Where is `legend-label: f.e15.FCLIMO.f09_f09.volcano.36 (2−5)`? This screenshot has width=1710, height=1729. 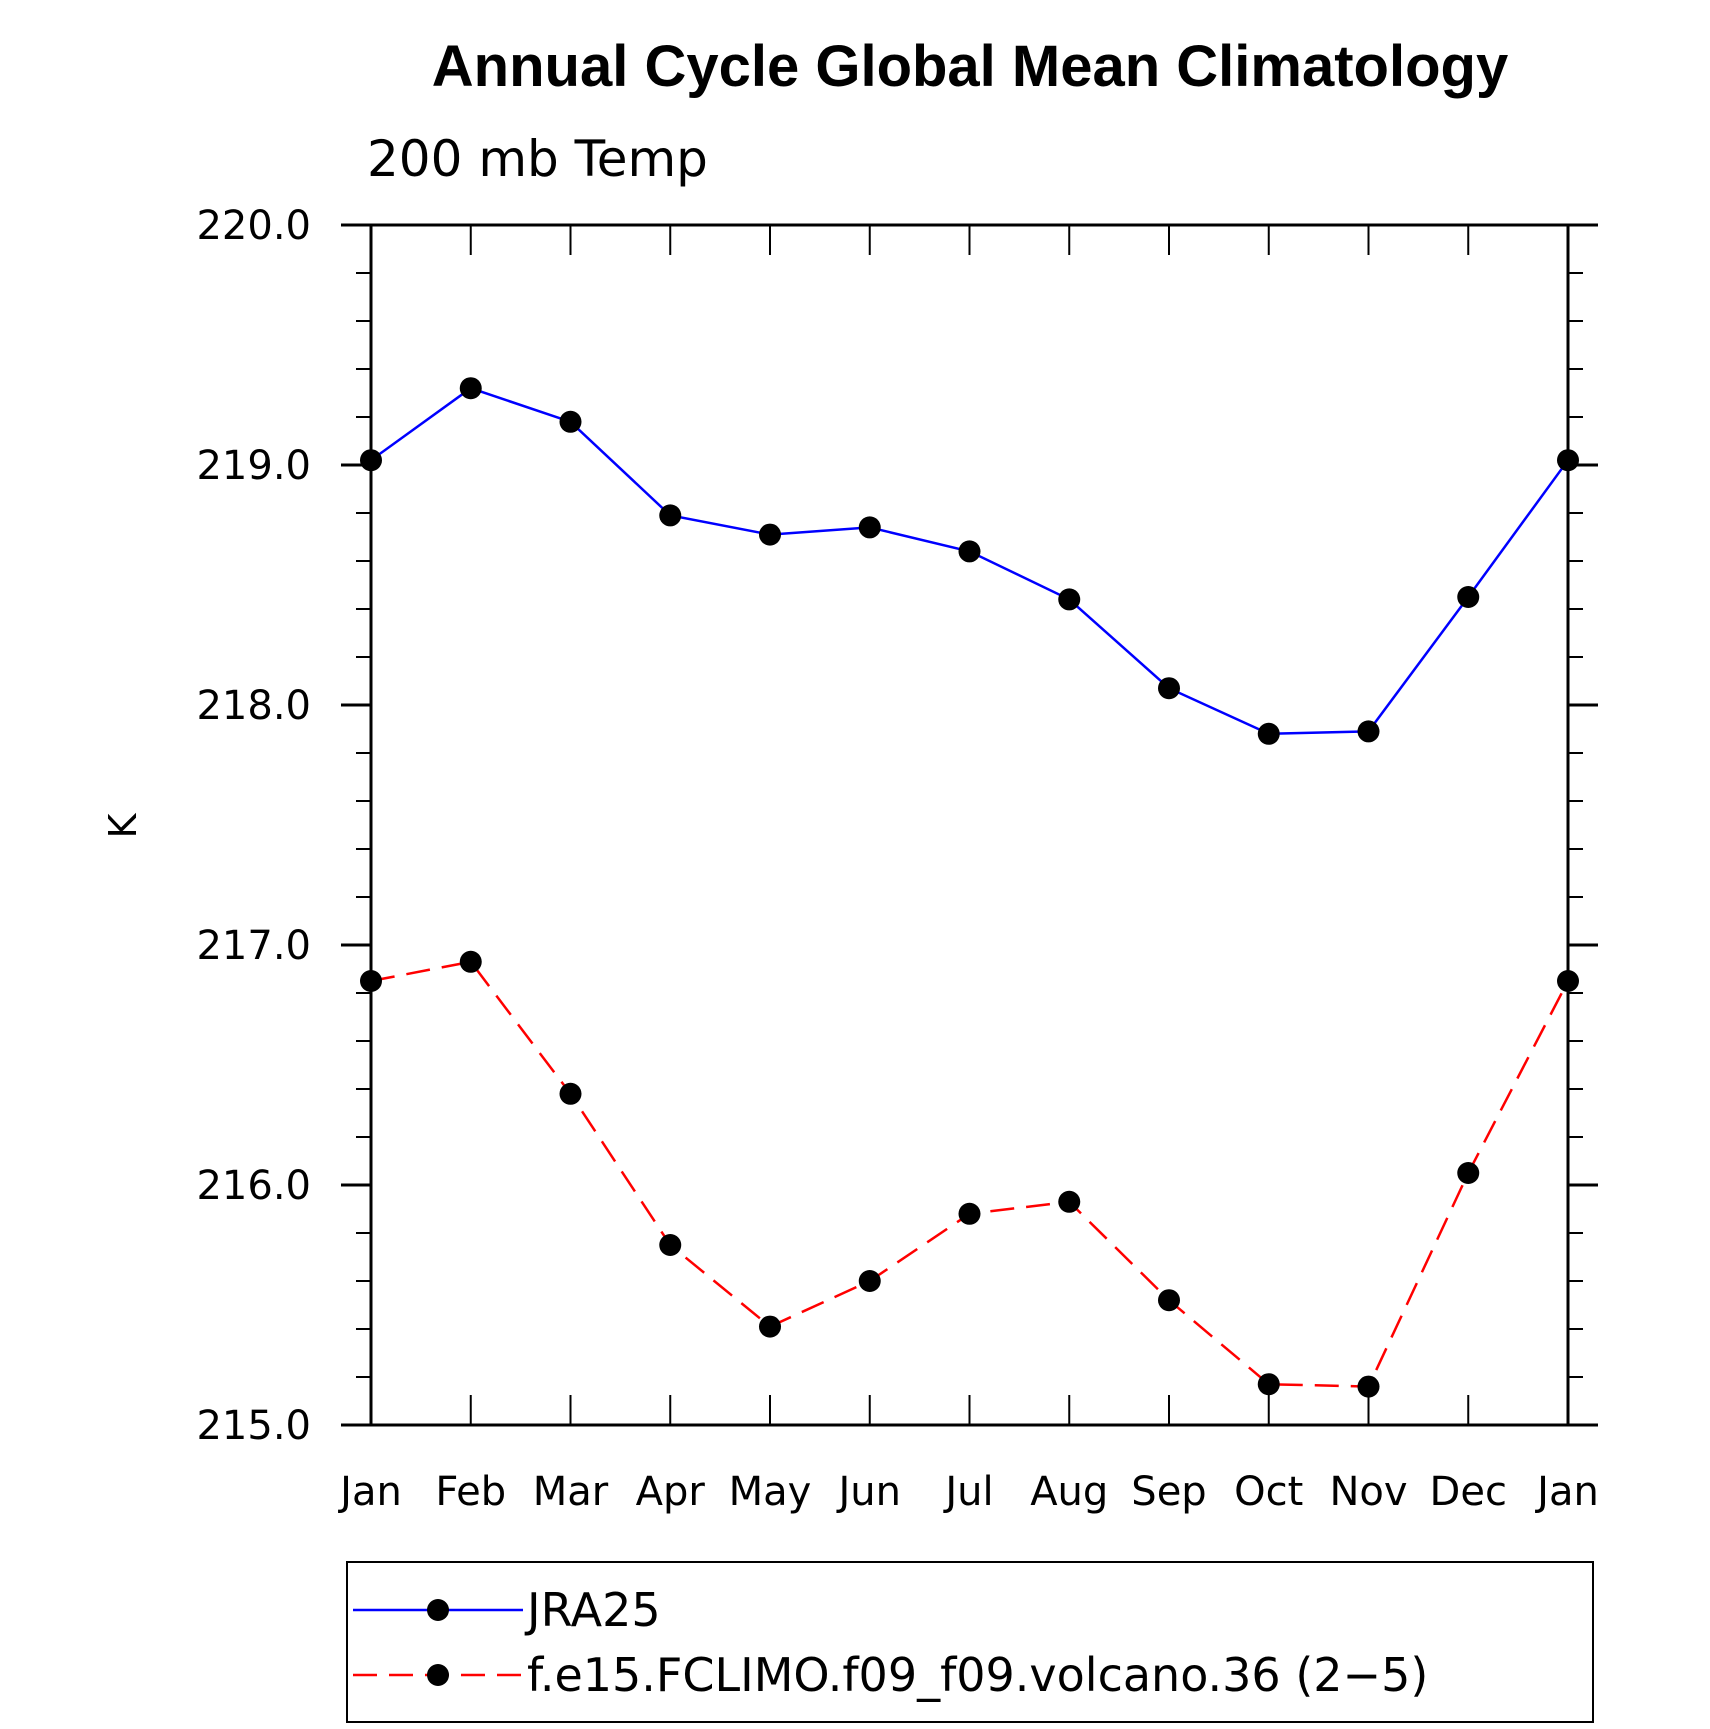 legend-label: f.e15.FCLIMO.f09_f09.volcano.36 (2−5) is located at coordinates (977, 1675).